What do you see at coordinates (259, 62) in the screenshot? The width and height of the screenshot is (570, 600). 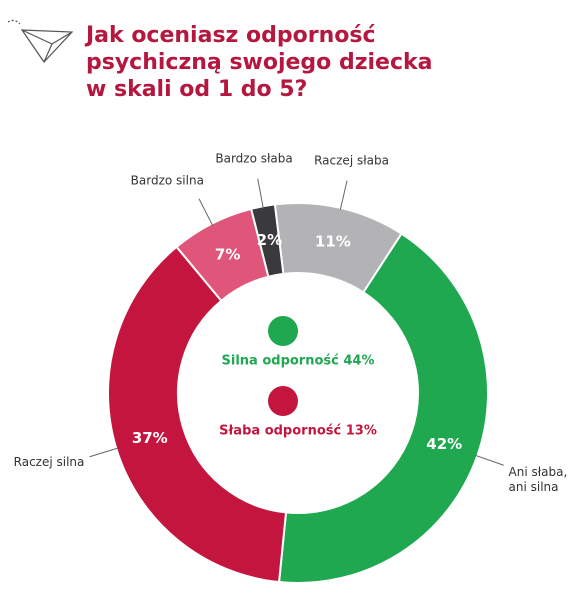 I see `title-line: psychiczną swojego dziecka` at bounding box center [259, 62].